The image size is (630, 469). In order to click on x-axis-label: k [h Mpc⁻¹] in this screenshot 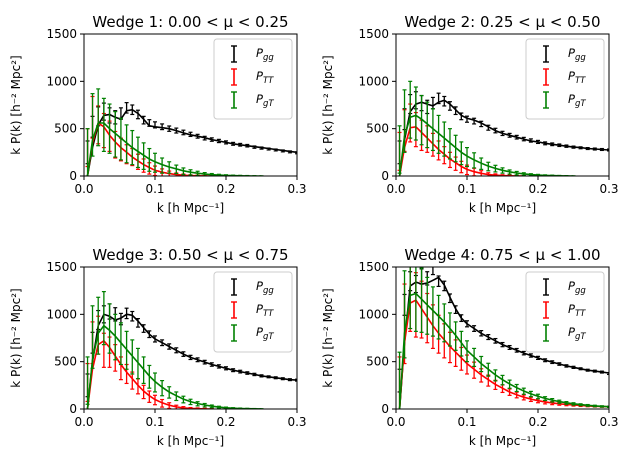, I will do `click(502, 441)`.